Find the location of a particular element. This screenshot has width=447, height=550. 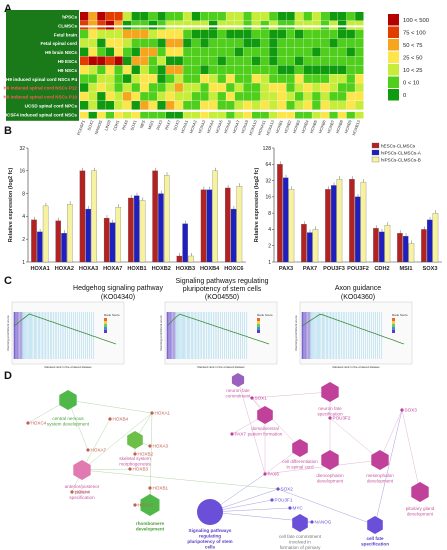

network-term-label: development is located at coordinates (150, 529).